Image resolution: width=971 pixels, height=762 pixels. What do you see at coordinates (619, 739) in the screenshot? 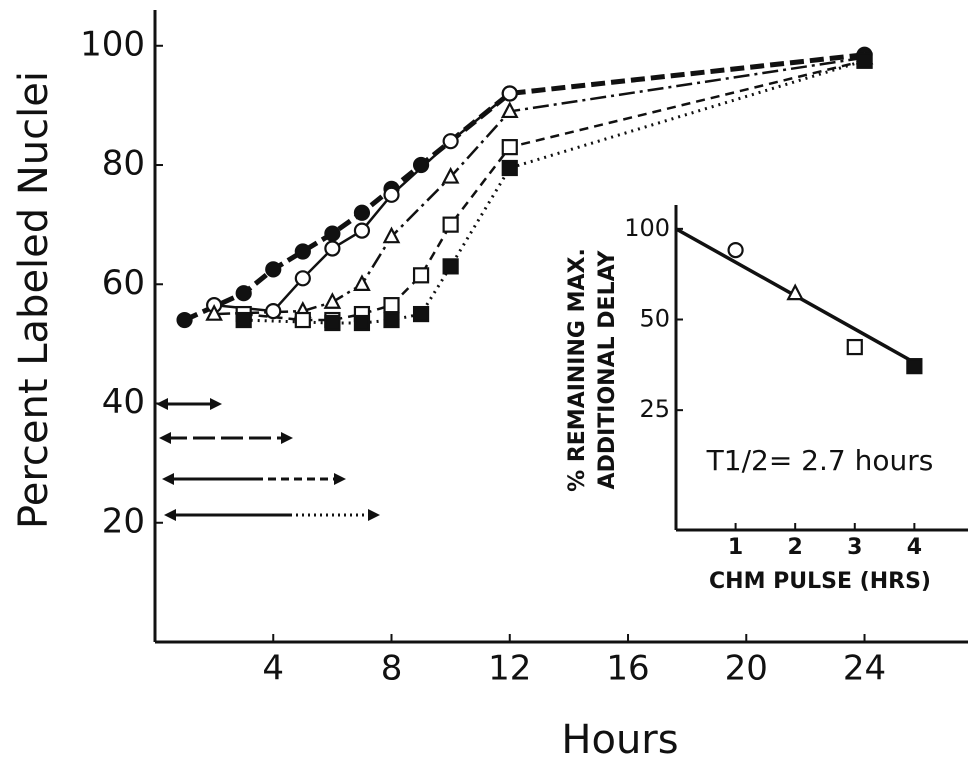
I see `x-axis-label: Hours` at bounding box center [619, 739].